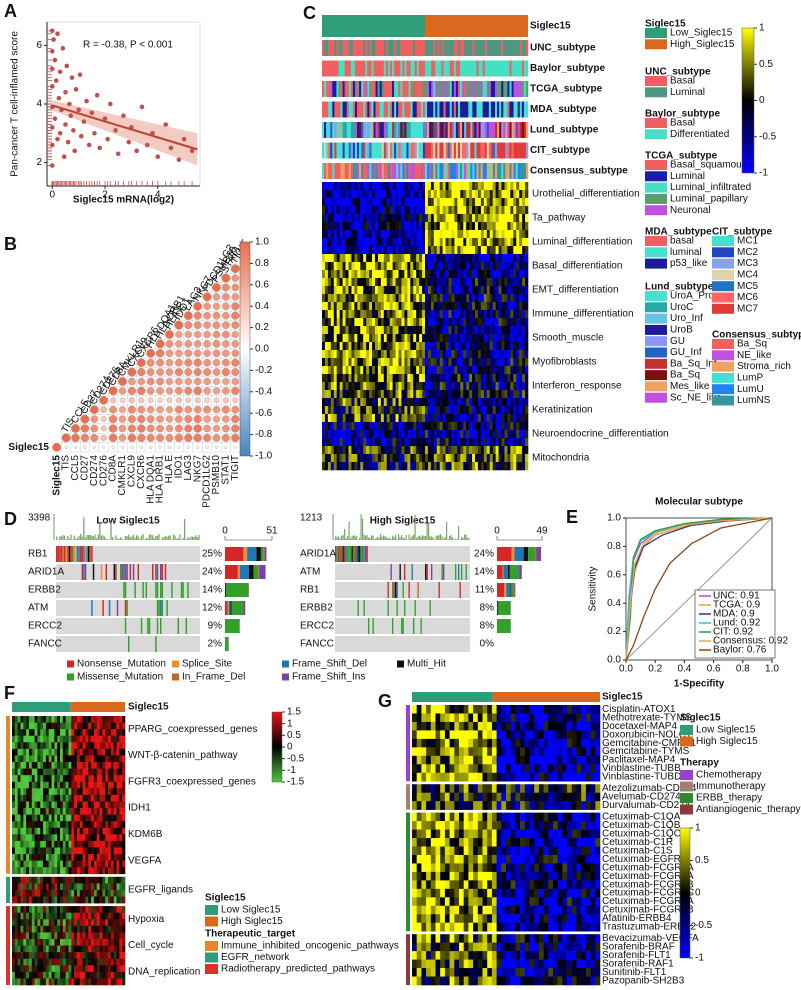 This screenshot has height=990, width=801. Describe the element at coordinates (264, 434) in the screenshot. I see `colorbar-label: -0.8` at that location.